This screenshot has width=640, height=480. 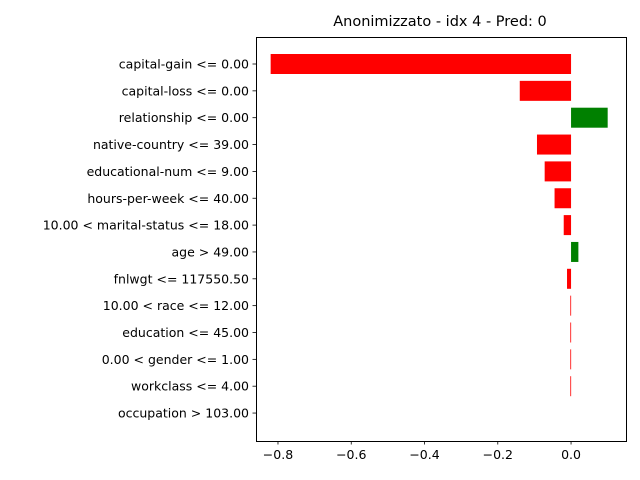 What do you see at coordinates (498, 454) in the screenshot?
I see `x-tick-label: −0.2` at bounding box center [498, 454].